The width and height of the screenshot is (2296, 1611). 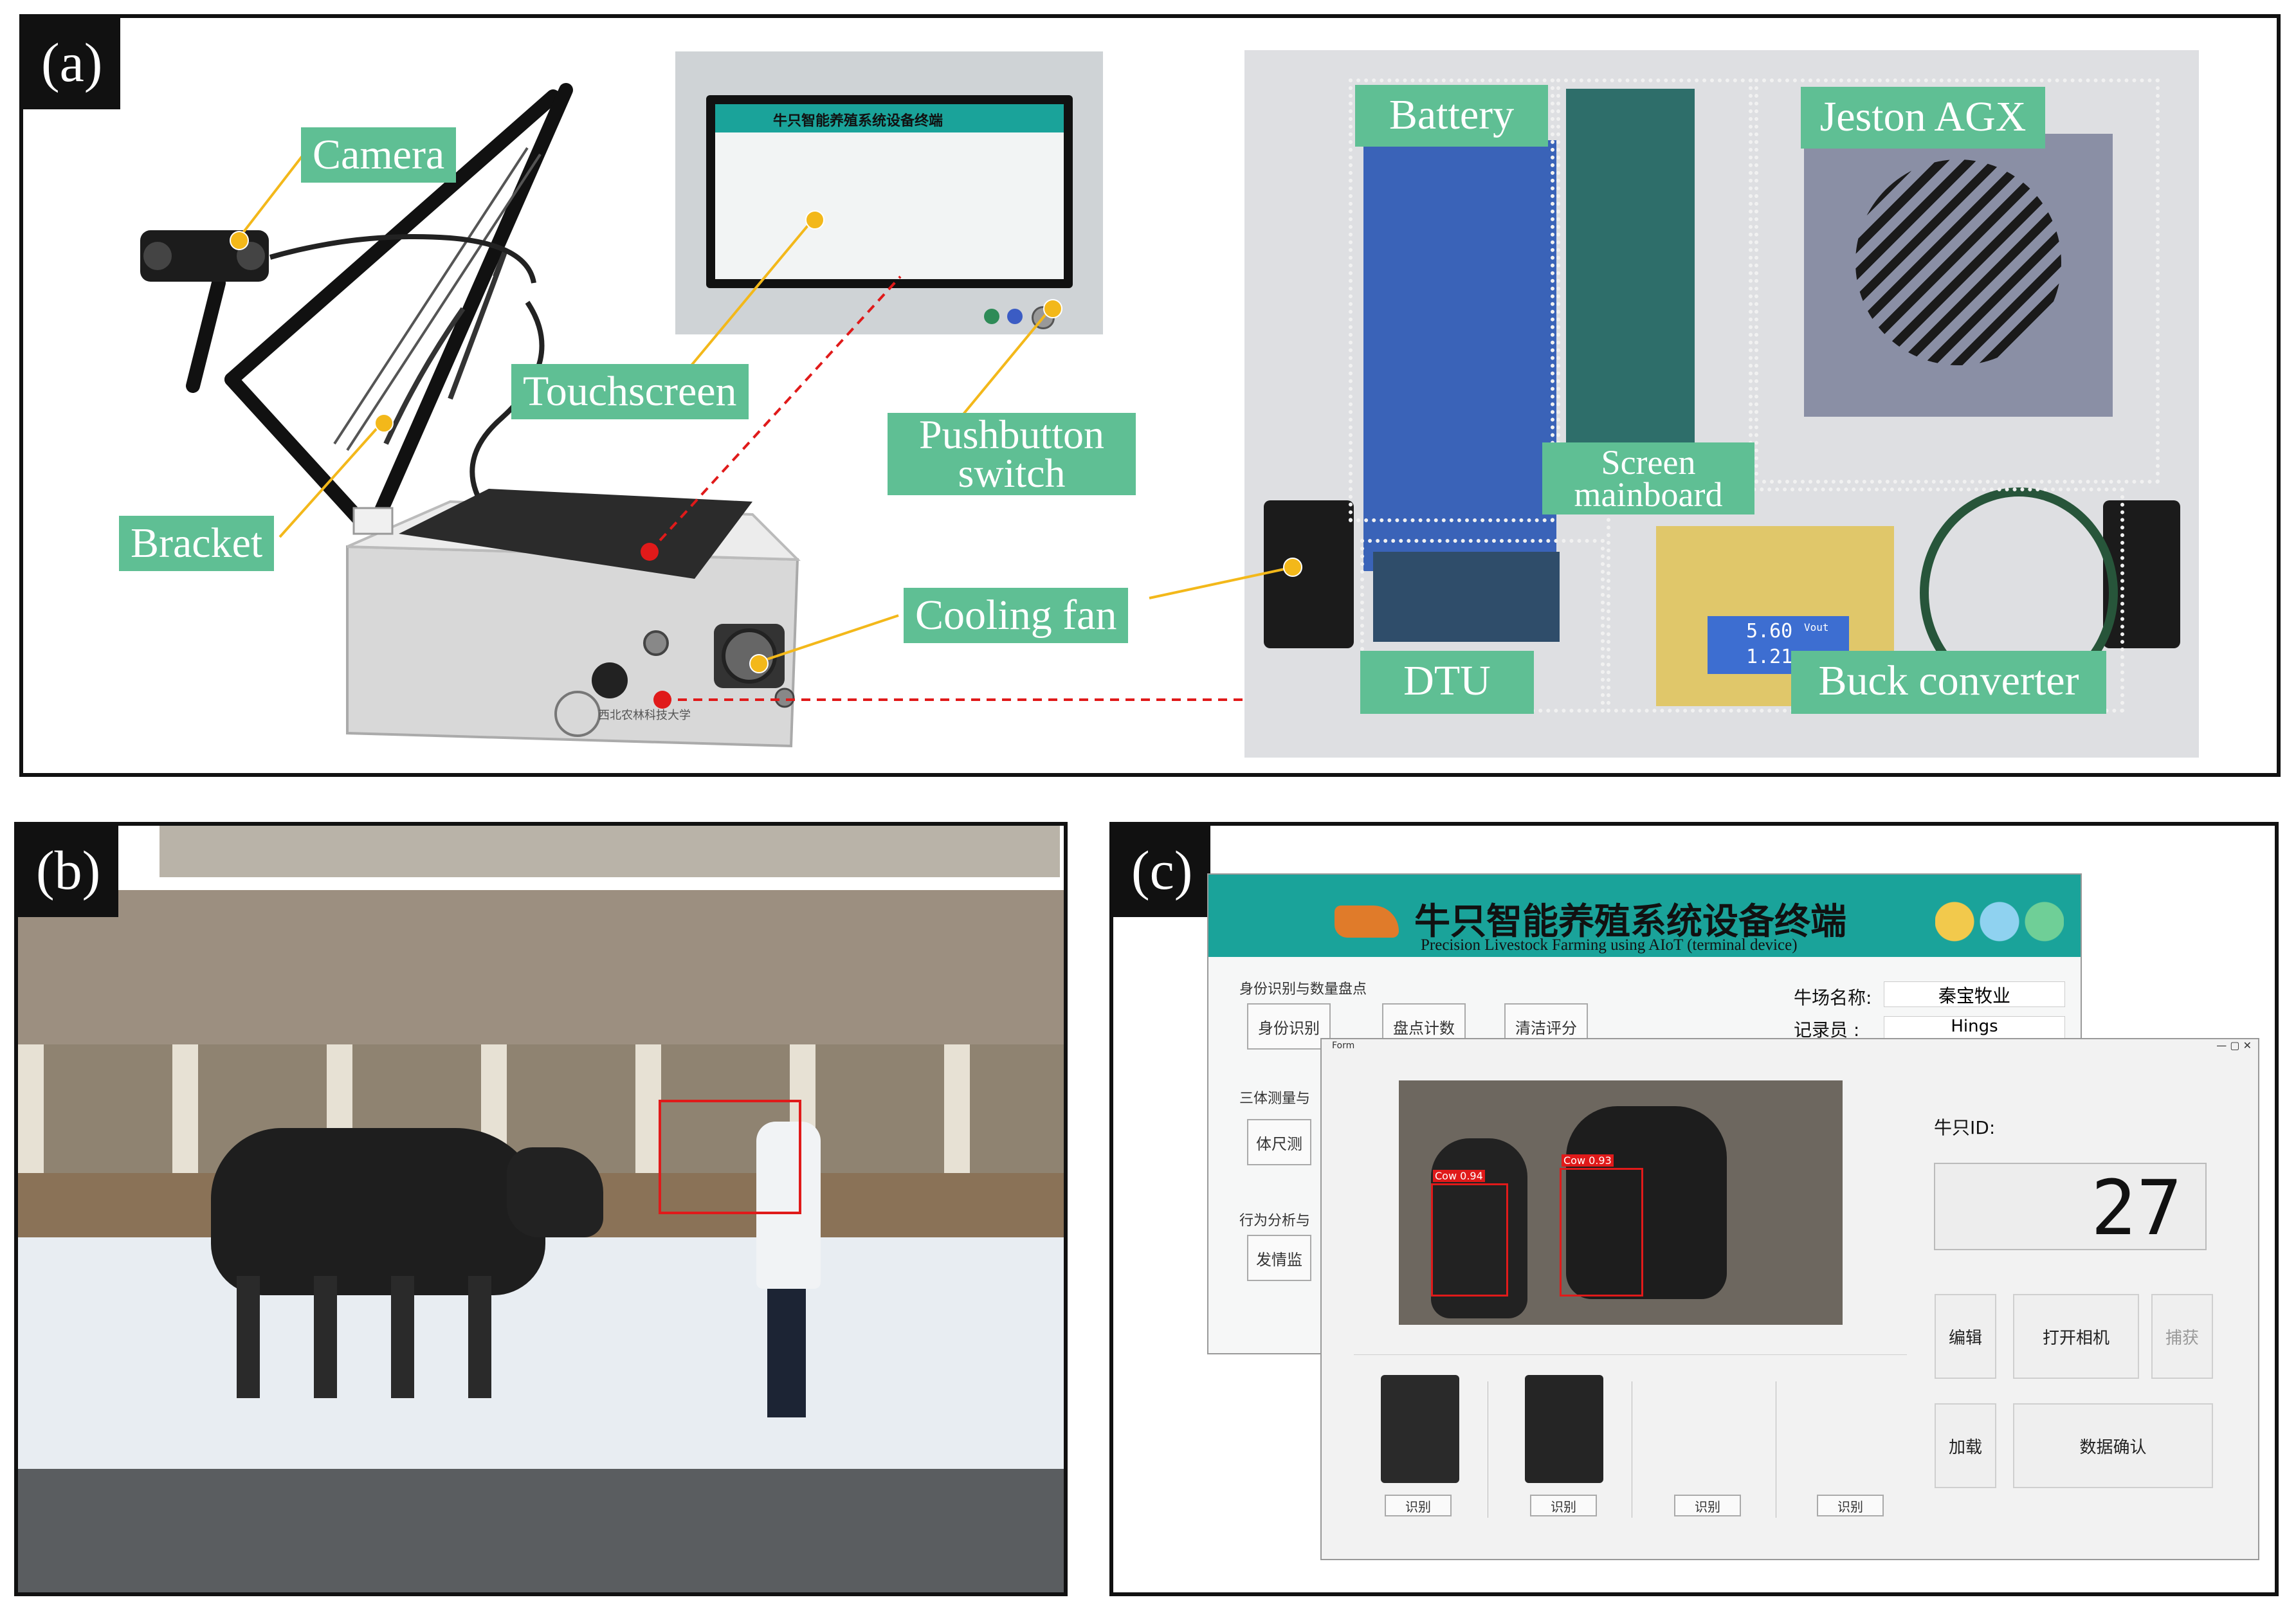 I want to click on mainboard-block, so click(x=1631, y=269).